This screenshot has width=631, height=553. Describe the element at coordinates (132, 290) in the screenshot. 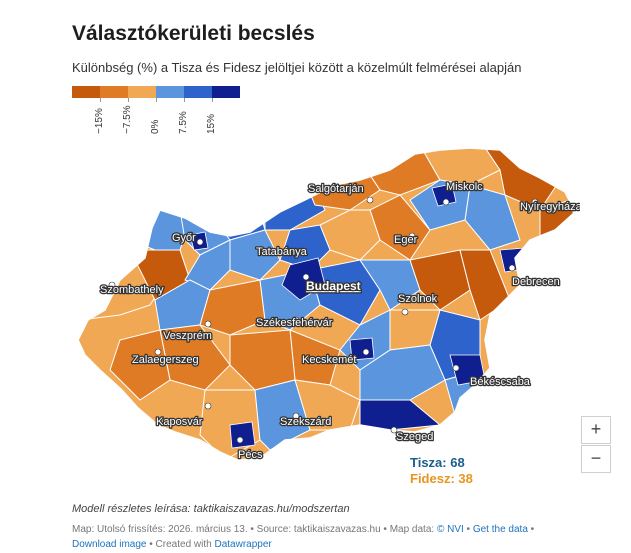

I see `city-label: Szombathely` at that location.